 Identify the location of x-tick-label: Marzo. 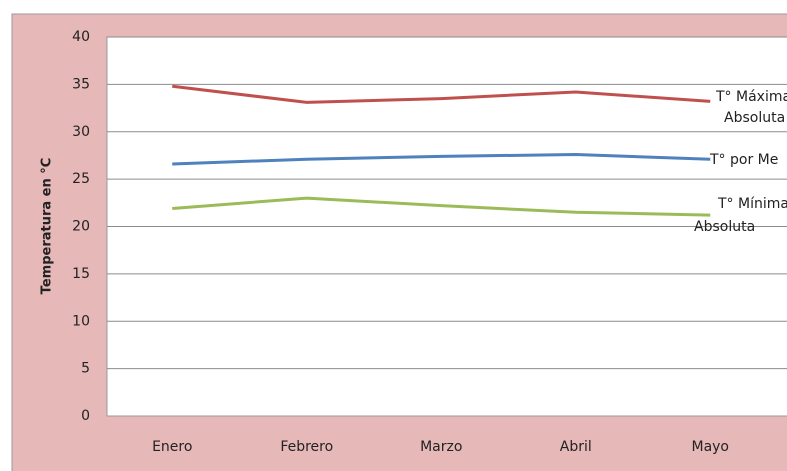
(441, 447).